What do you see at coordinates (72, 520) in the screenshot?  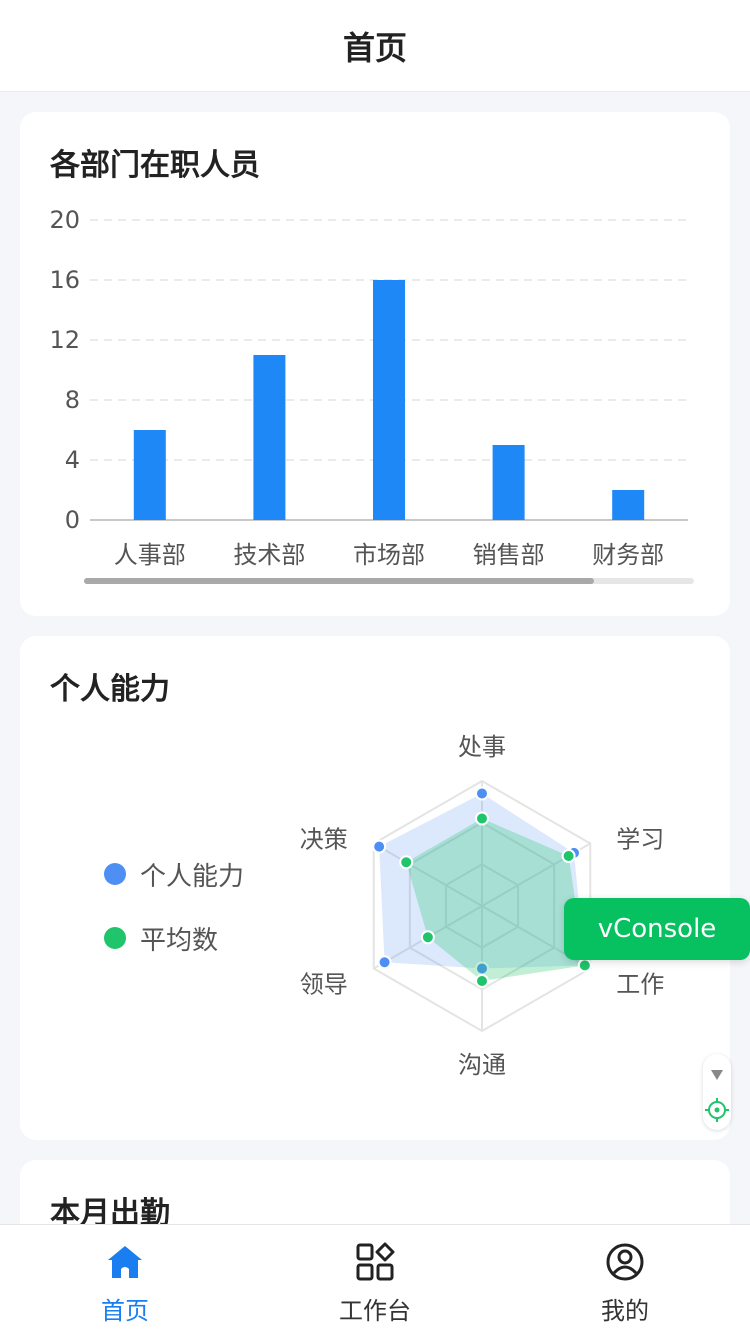 I see `y-tick-label: 0` at bounding box center [72, 520].